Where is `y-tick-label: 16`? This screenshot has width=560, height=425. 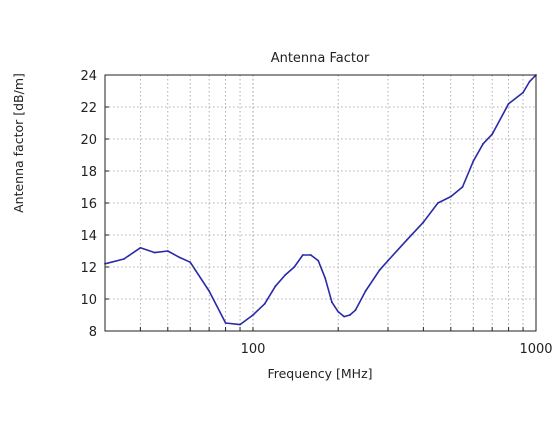
y-tick-label: 16 is located at coordinates (88, 204).